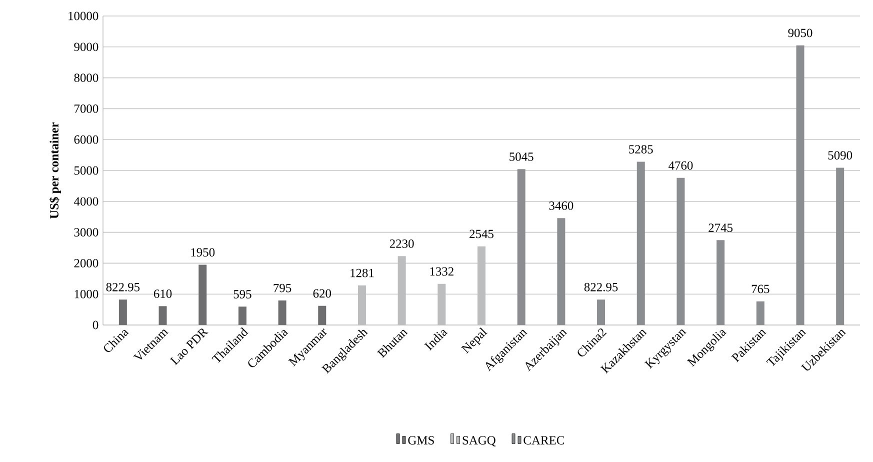  Describe the element at coordinates (86, 78) in the screenshot. I see `y-tick-label: 8000` at that location.